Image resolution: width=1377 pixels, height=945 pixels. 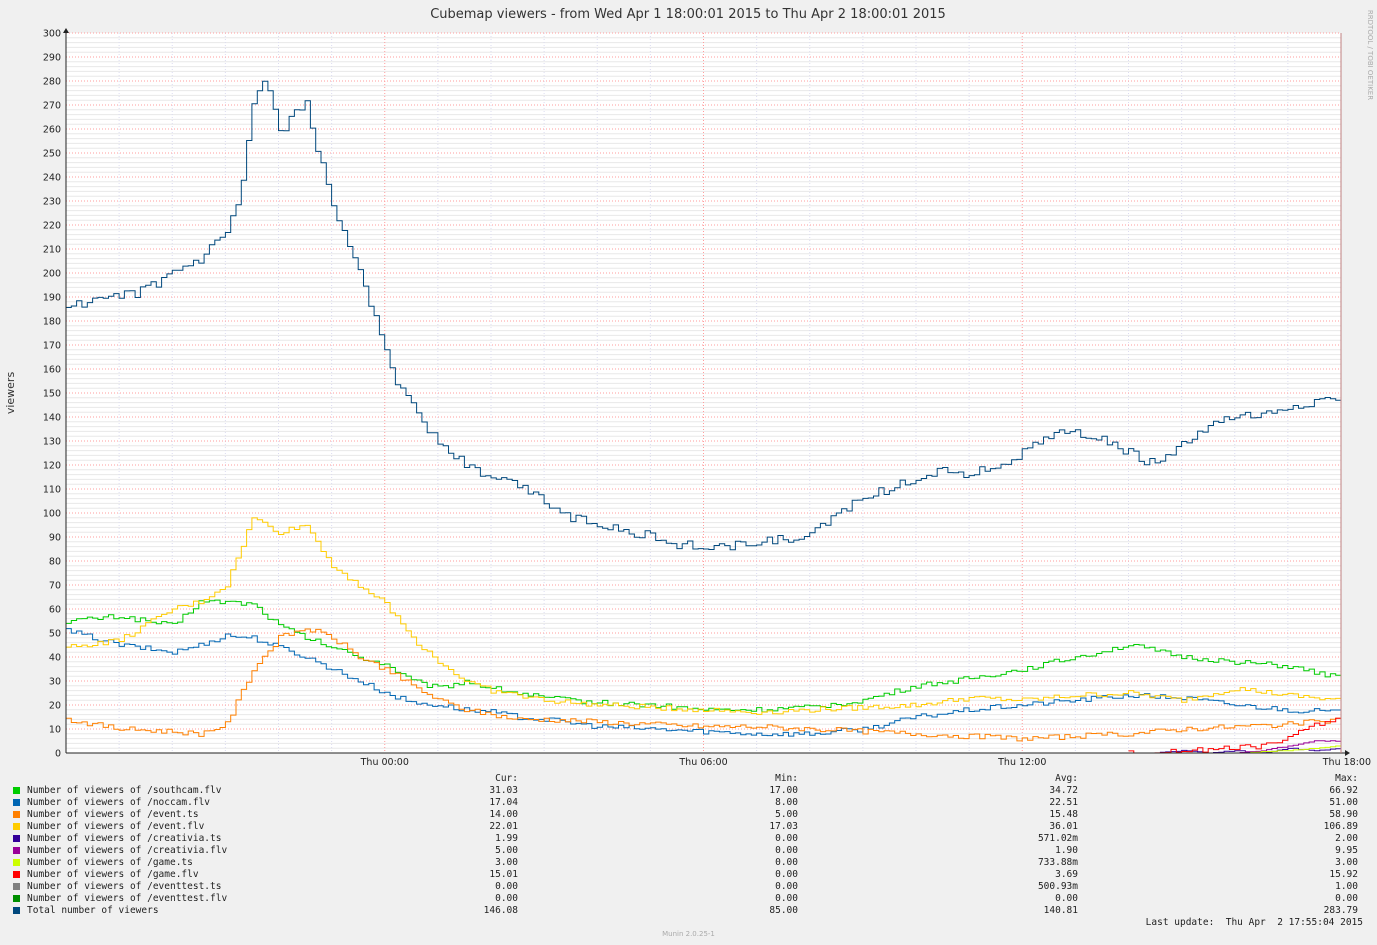 I want to click on legend-max: 0.00, so click(x=1346, y=898).